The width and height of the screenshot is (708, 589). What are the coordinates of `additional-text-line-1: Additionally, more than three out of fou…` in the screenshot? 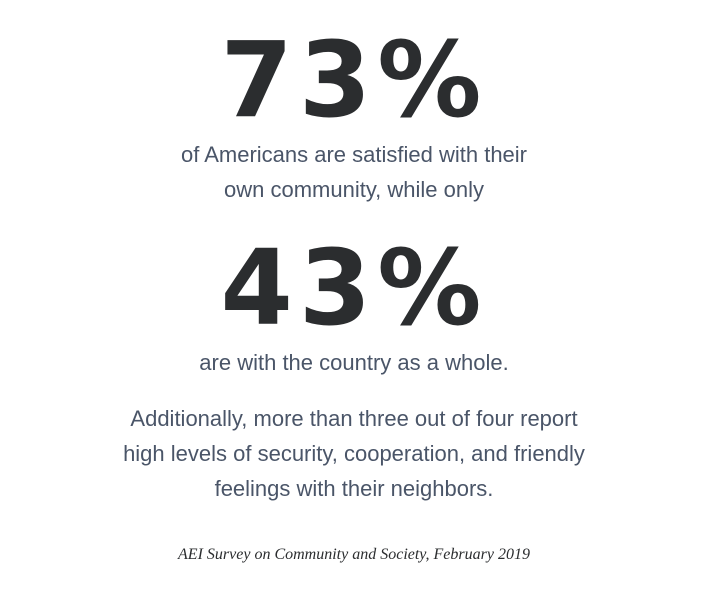 It's located at (354, 418).